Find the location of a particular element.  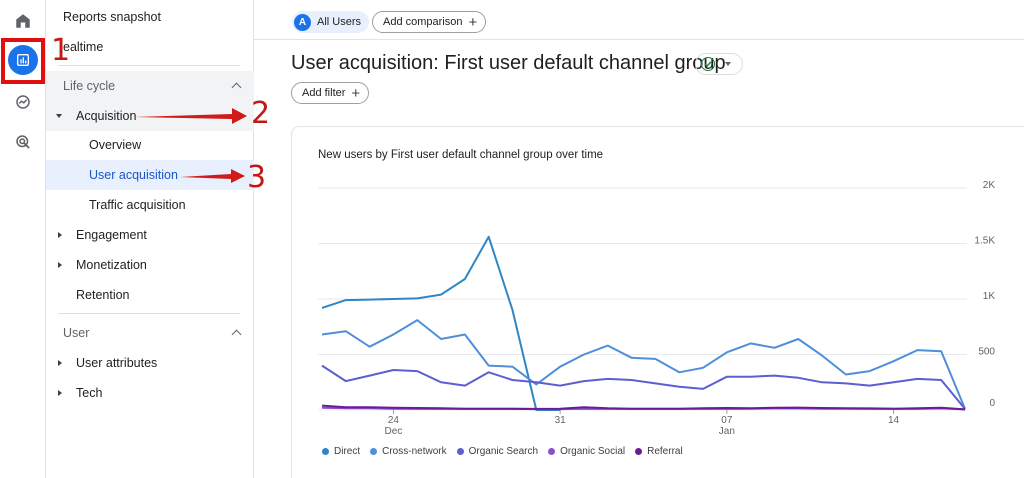

segment-label: All Users is located at coordinates (339, 22).